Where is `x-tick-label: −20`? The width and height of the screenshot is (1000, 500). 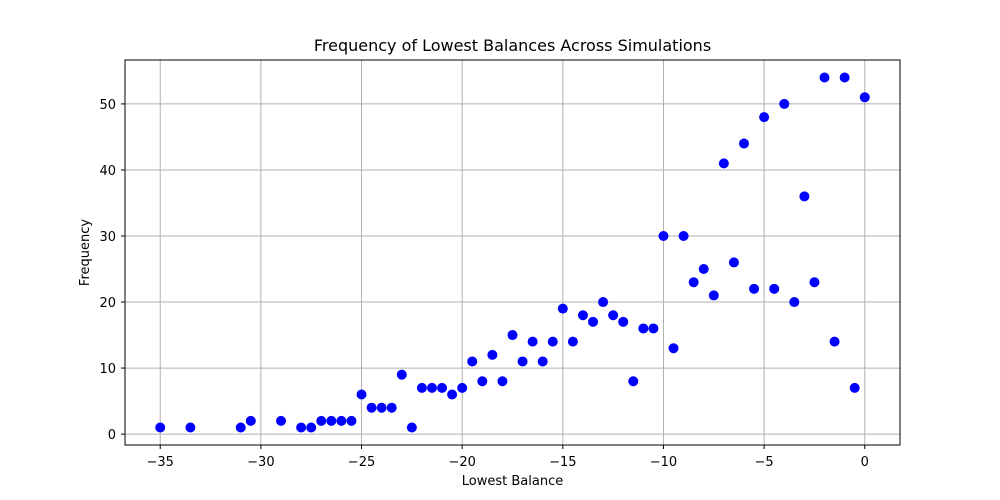 x-tick-label: −20 is located at coordinates (461, 462).